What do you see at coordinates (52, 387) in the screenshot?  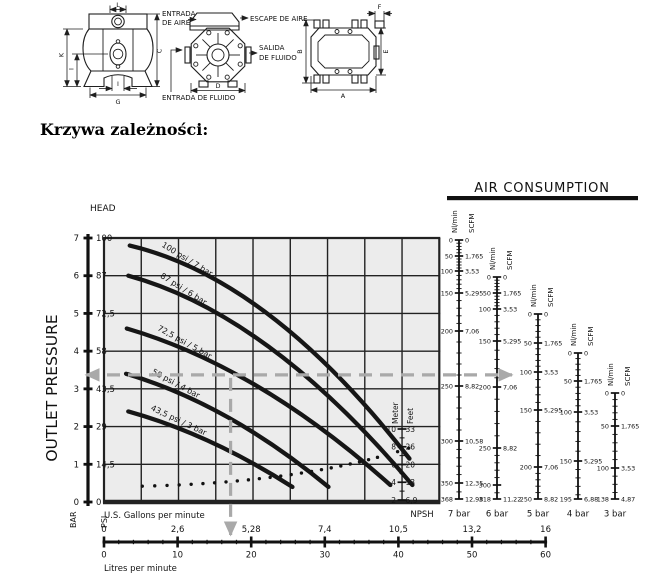 I see `outlet-pressure-axis-title: OUTLET PRESSURE` at bounding box center [52, 387].